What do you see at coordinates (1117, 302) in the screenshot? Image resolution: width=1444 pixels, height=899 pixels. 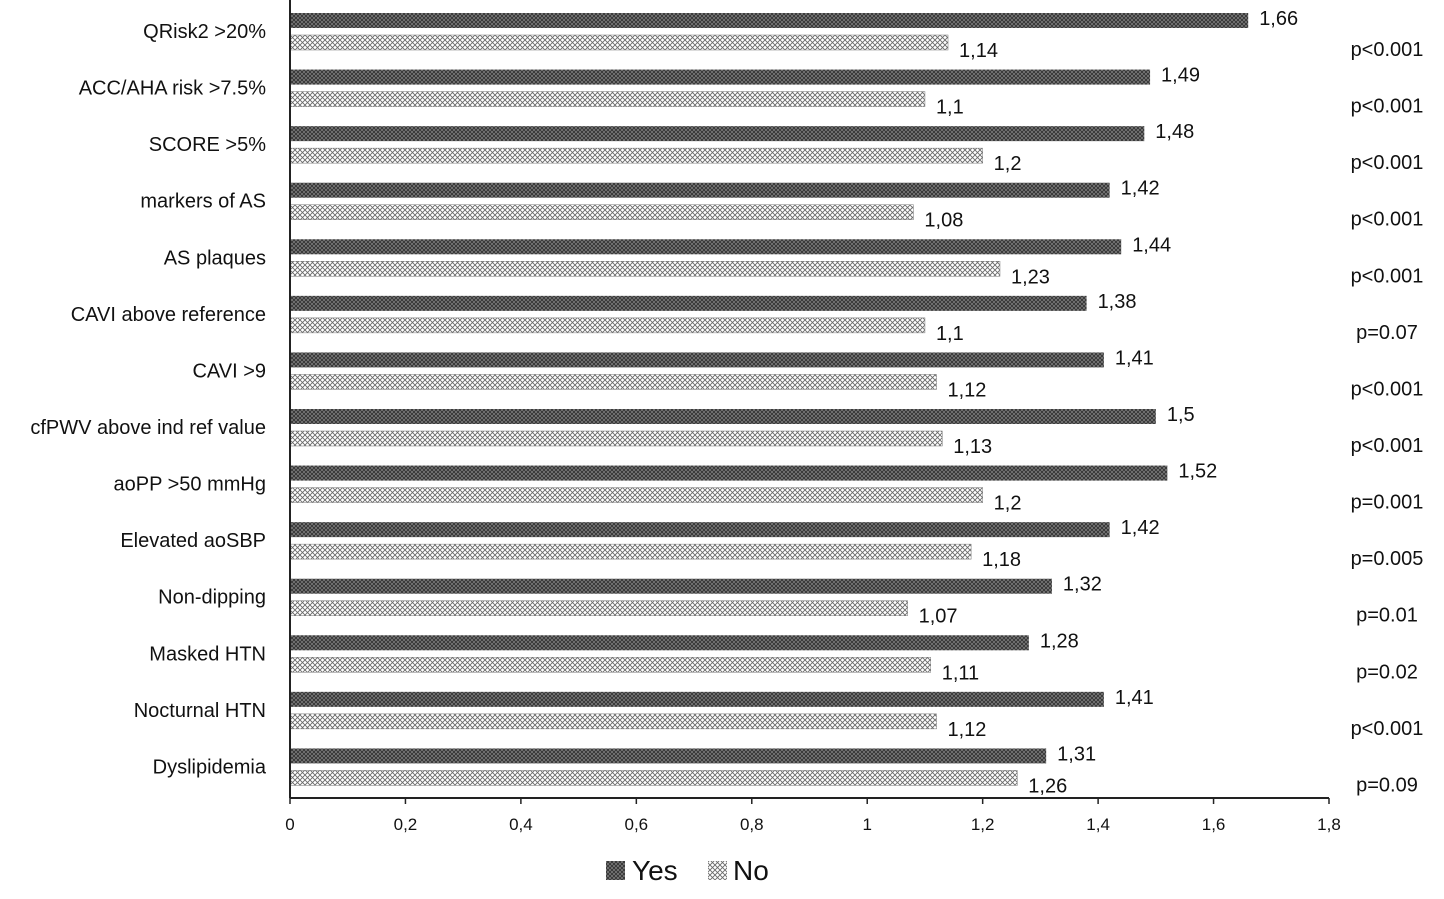 I see `data-label-yes: 1,38` at bounding box center [1117, 302].